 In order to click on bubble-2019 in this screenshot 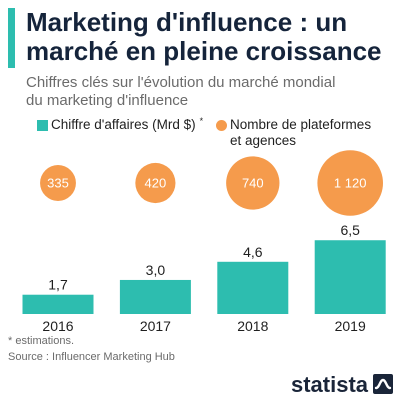, I will do `click(350, 183)`.